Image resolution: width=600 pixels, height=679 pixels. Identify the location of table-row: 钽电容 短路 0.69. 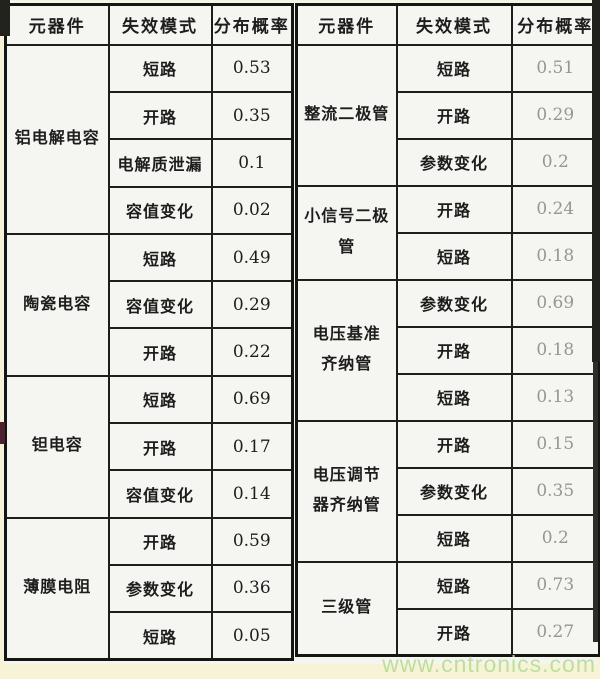
(149, 446).